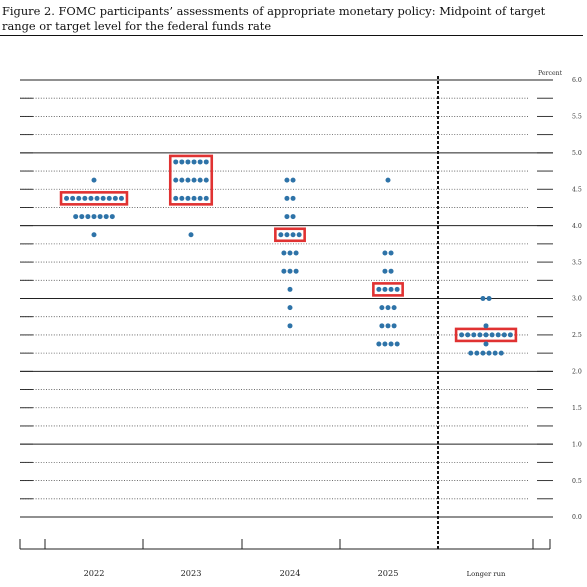 This screenshot has height=587, width=587. I want to click on y-tick-label: 4.5, so click(577, 189).